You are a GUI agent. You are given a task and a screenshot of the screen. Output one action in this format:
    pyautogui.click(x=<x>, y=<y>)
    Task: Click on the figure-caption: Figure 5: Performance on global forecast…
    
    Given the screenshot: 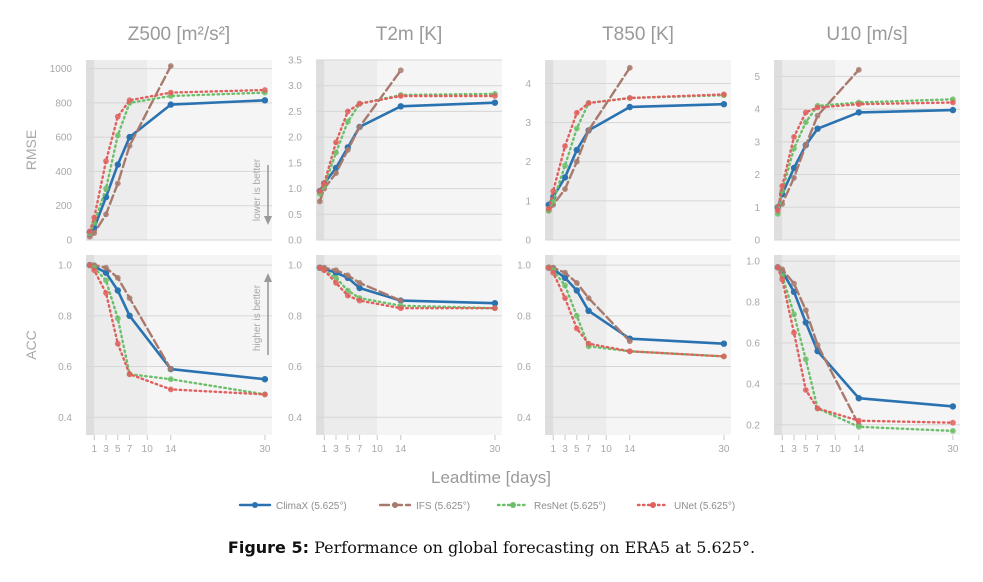 What is the action you would take?
    pyautogui.click(x=491, y=547)
    